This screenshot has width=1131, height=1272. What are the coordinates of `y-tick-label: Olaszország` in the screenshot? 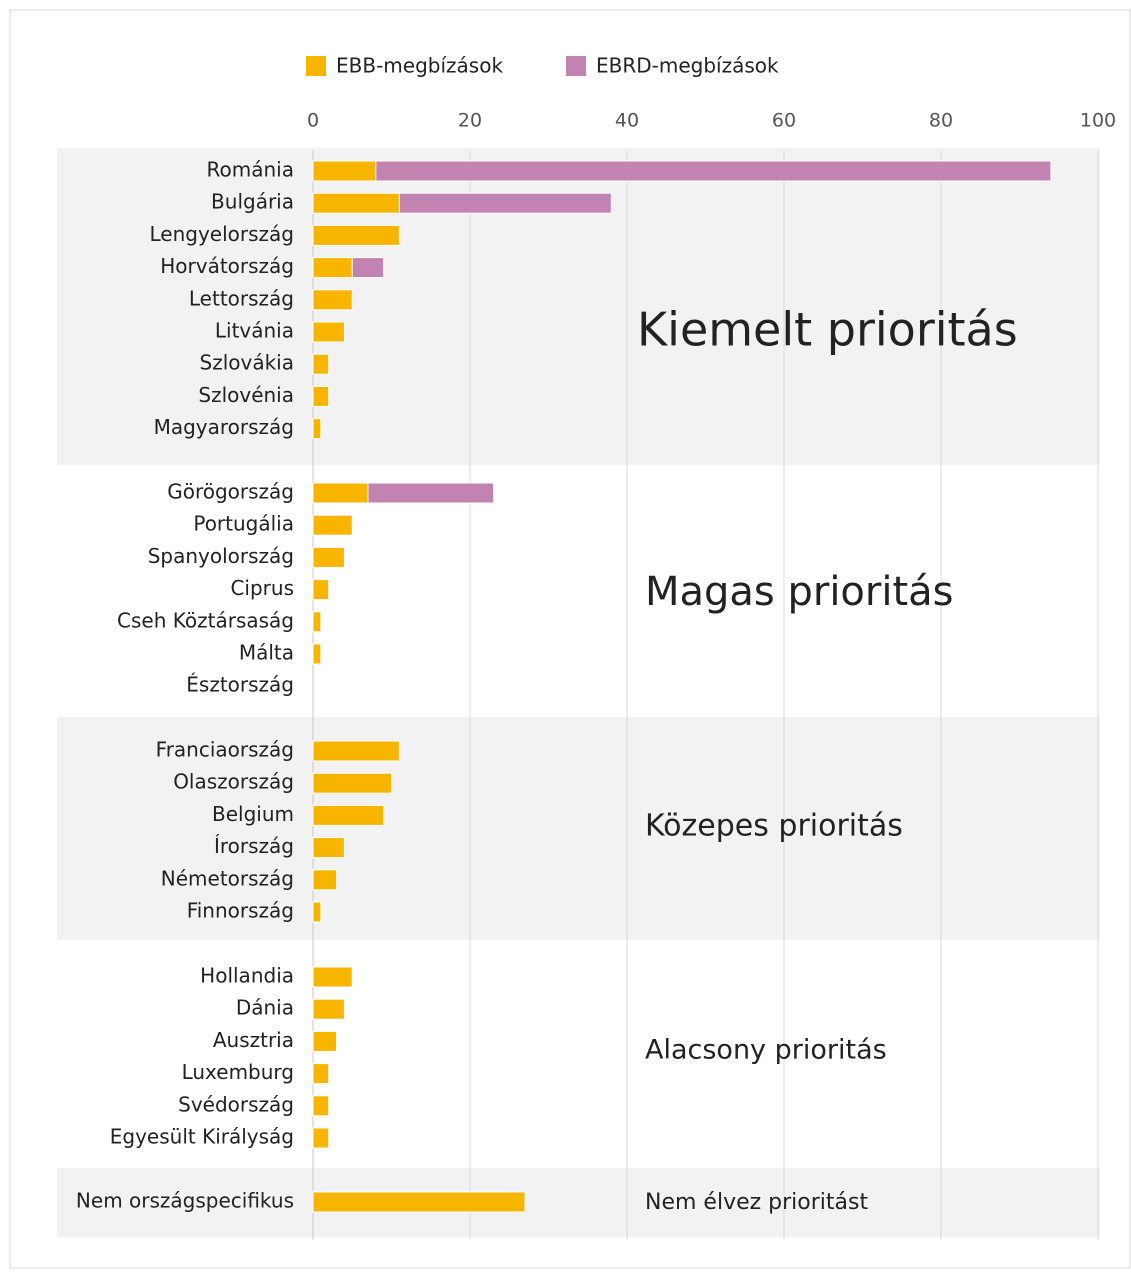 It's located at (233, 782).